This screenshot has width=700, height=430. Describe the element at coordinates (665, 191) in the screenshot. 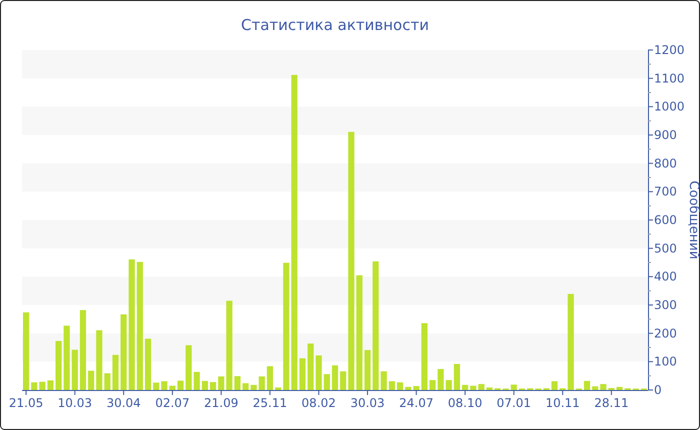

I see `y-tick-label: 700` at that location.